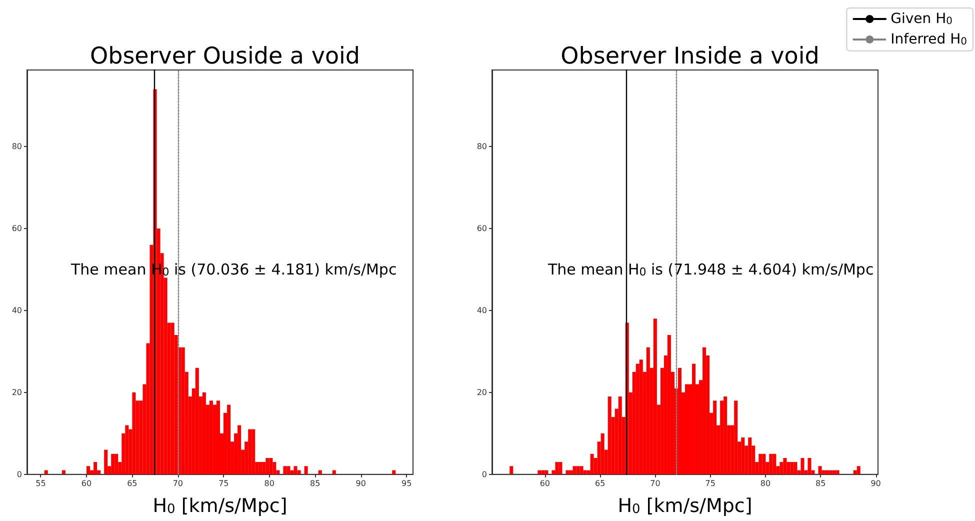  I want to click on chart-title: Observer Inside a void, so click(690, 57).